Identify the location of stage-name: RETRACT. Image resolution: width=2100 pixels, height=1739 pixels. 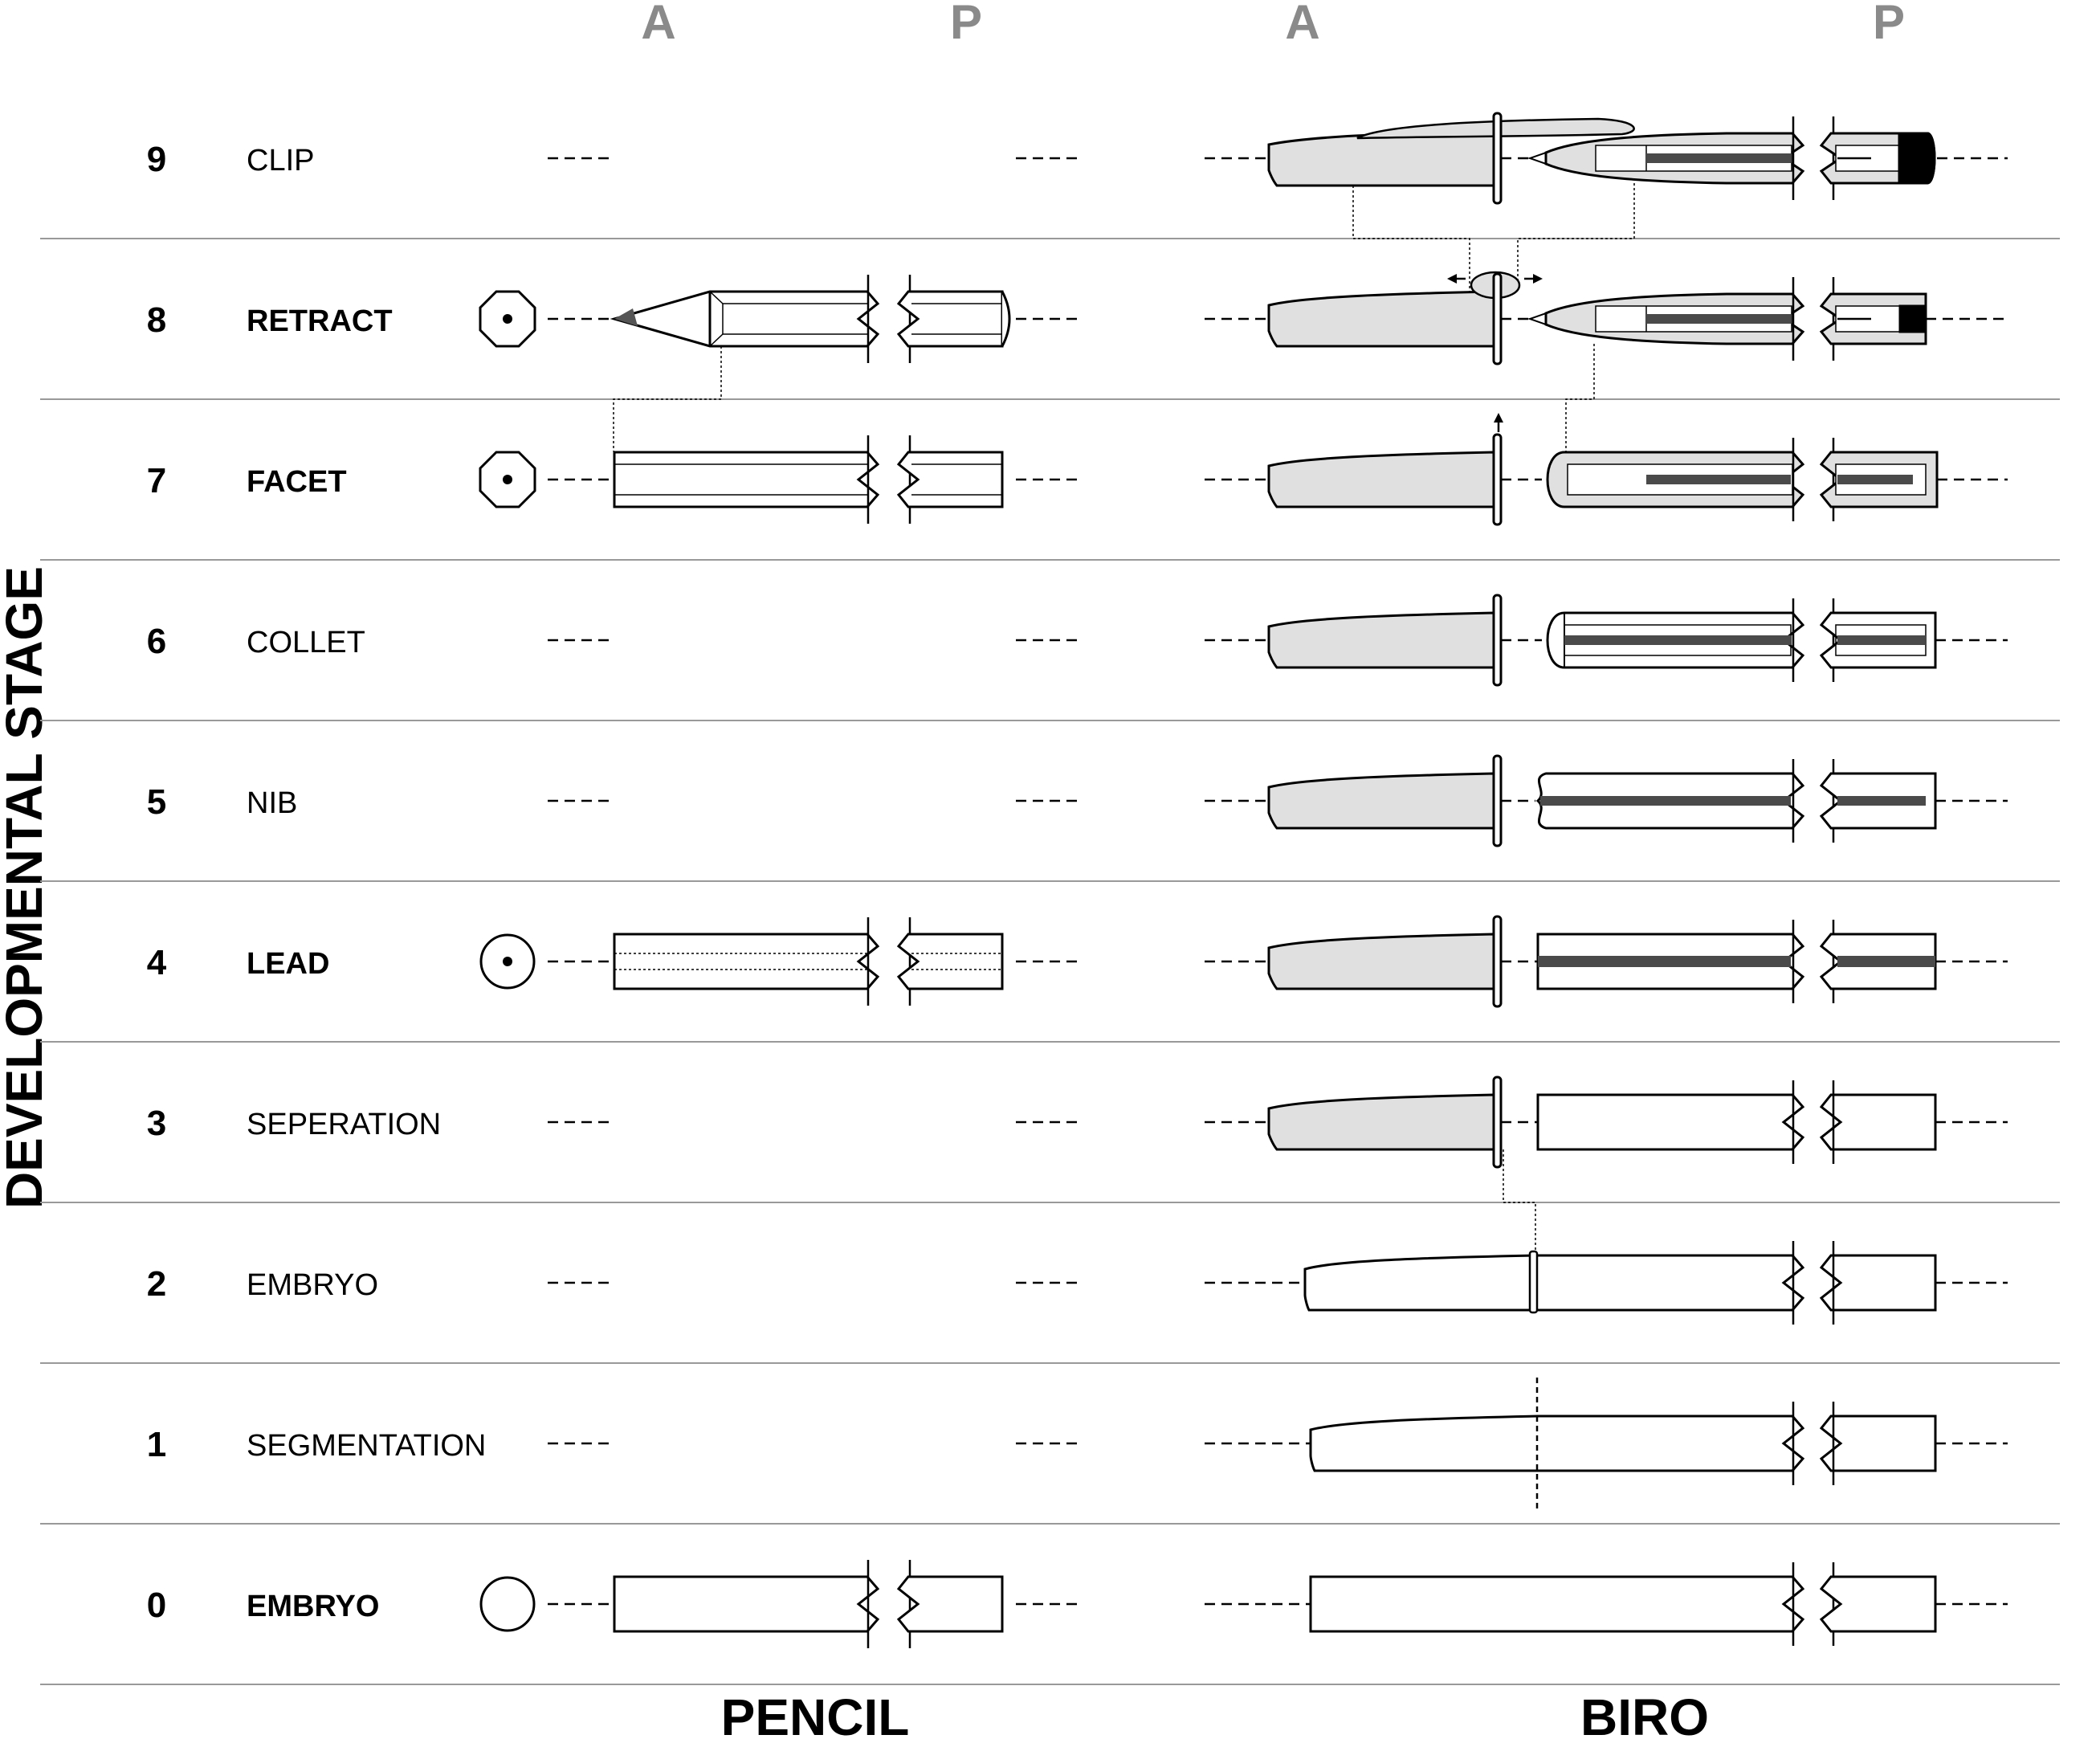
(320, 321).